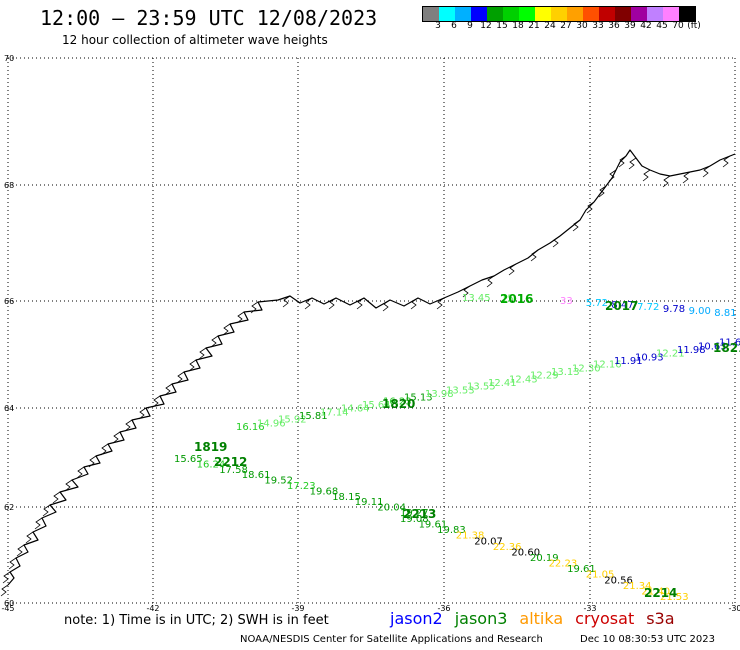 Image resolution: width=740 pixels, height=650 pixels. Describe the element at coordinates (647, 639) in the screenshot. I see `generated-time: Dec 10 08:30:53 UTC 2023` at that location.